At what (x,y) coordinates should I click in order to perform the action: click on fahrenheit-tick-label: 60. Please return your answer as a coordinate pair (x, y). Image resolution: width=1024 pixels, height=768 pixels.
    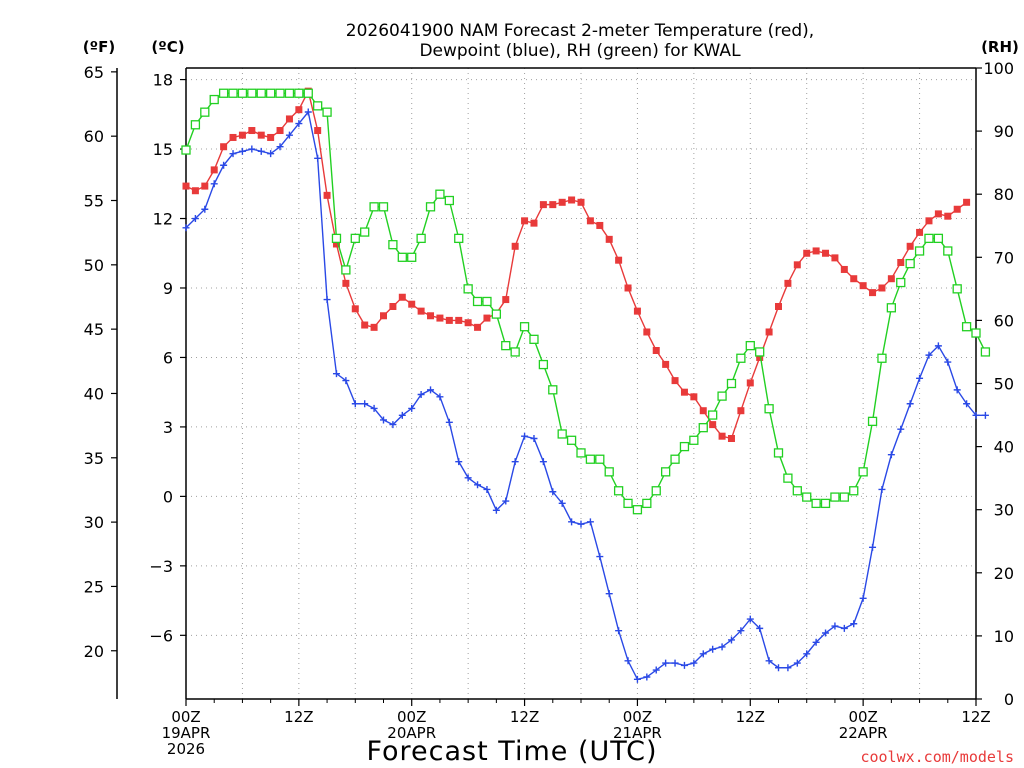
    Looking at the image, I should click on (94, 136).